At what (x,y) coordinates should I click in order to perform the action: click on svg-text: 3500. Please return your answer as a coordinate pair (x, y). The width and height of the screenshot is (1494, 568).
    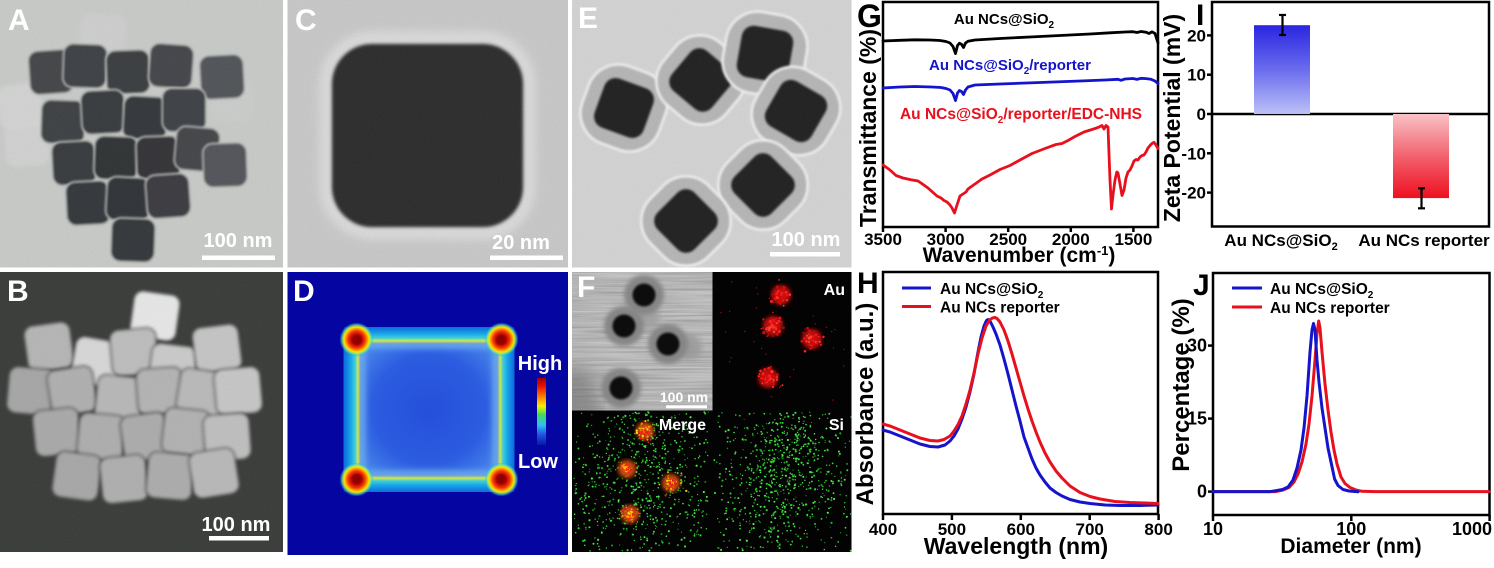
    Looking at the image, I should click on (883, 239).